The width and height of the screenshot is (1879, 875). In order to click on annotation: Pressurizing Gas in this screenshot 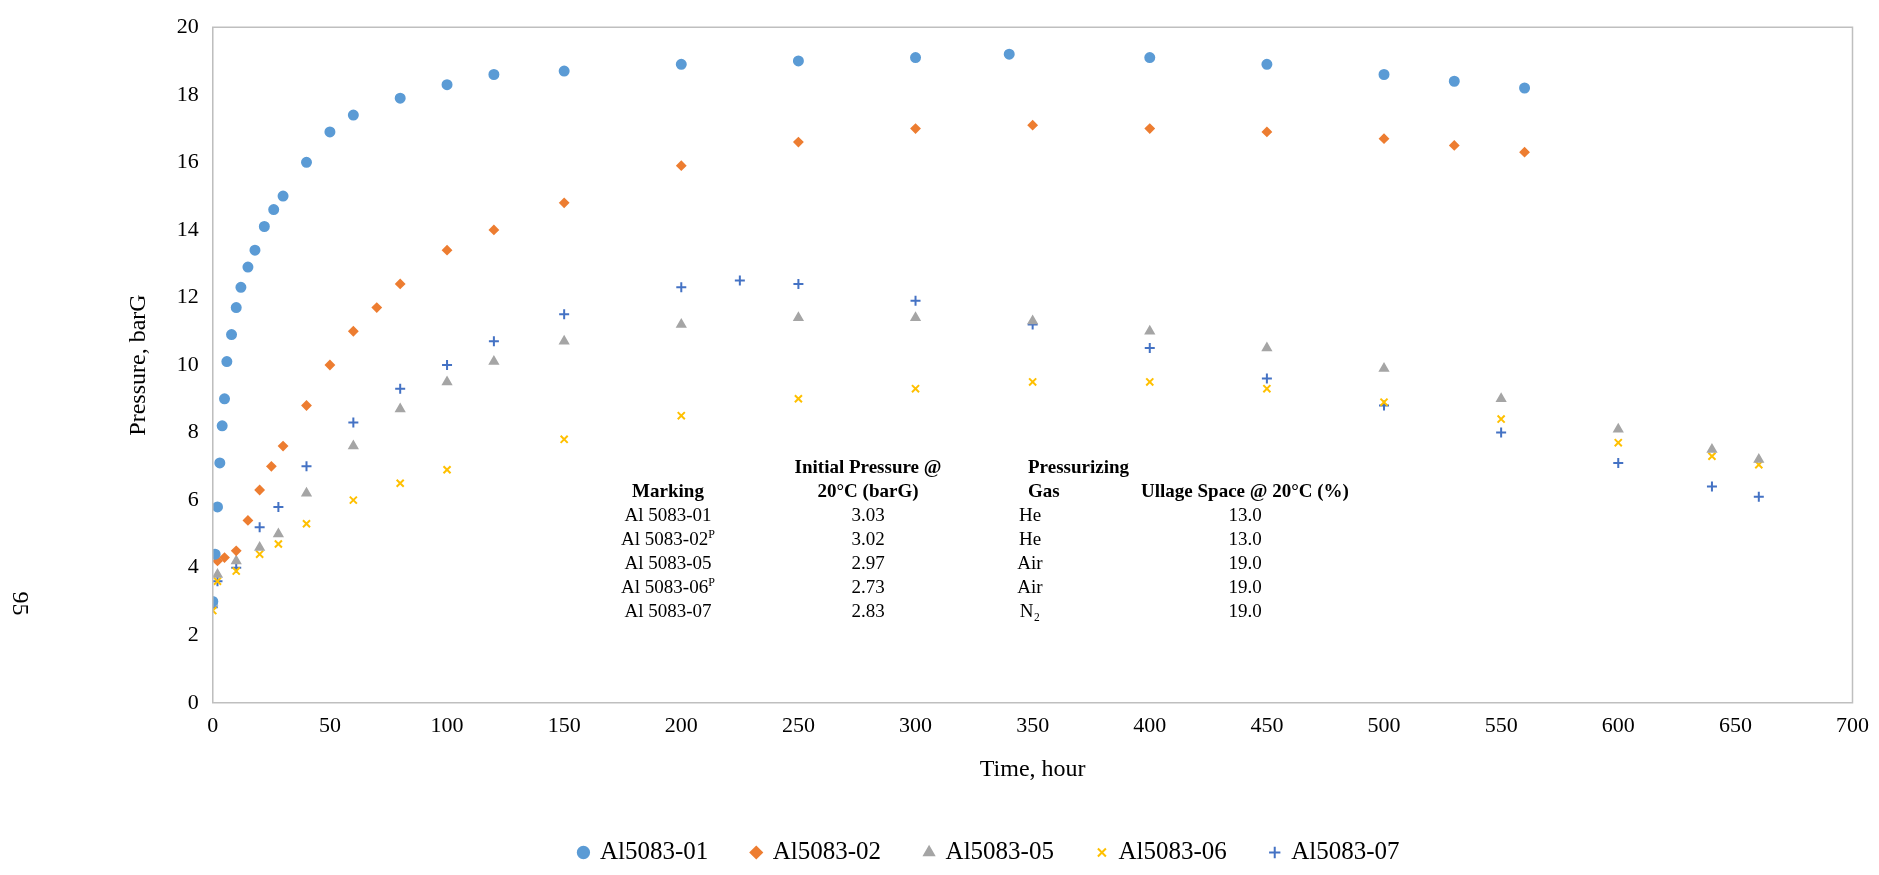, I will do `click(1078, 479)`.